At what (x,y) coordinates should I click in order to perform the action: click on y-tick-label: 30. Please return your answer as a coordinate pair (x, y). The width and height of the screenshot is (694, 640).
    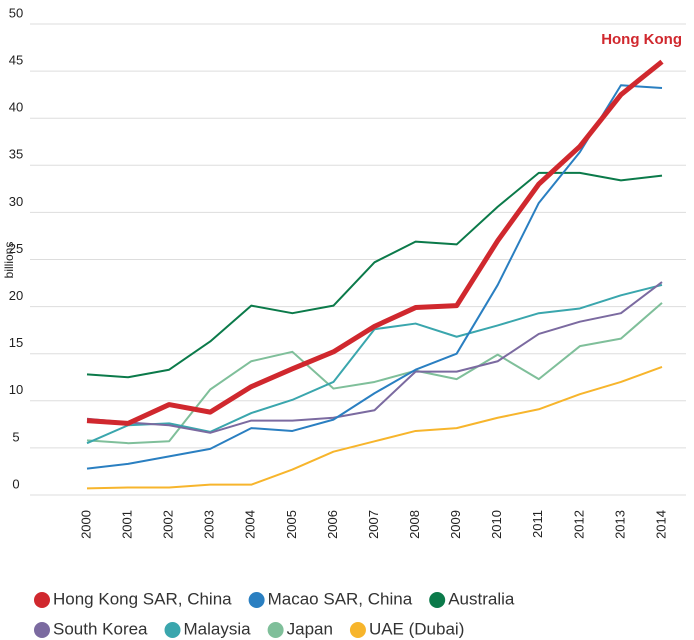
    Looking at the image, I should click on (16, 201).